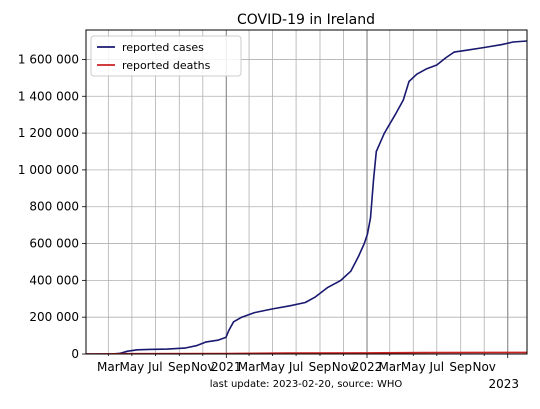  Describe the element at coordinates (54, 317) in the screenshot. I see `y-tick-label: 200 000` at that location.